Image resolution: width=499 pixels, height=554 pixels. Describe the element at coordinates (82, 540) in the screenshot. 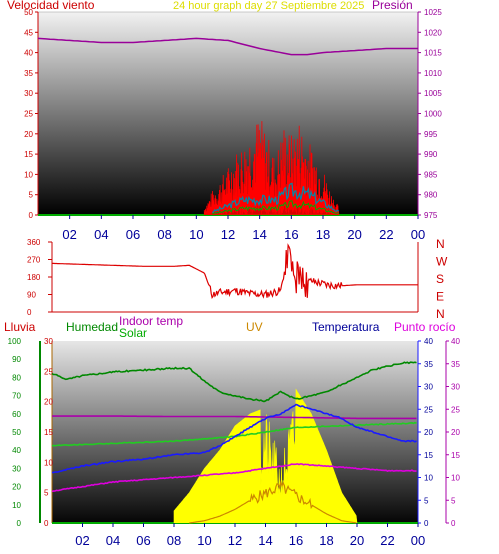

I see `temp-x-tick: 02` at that location.